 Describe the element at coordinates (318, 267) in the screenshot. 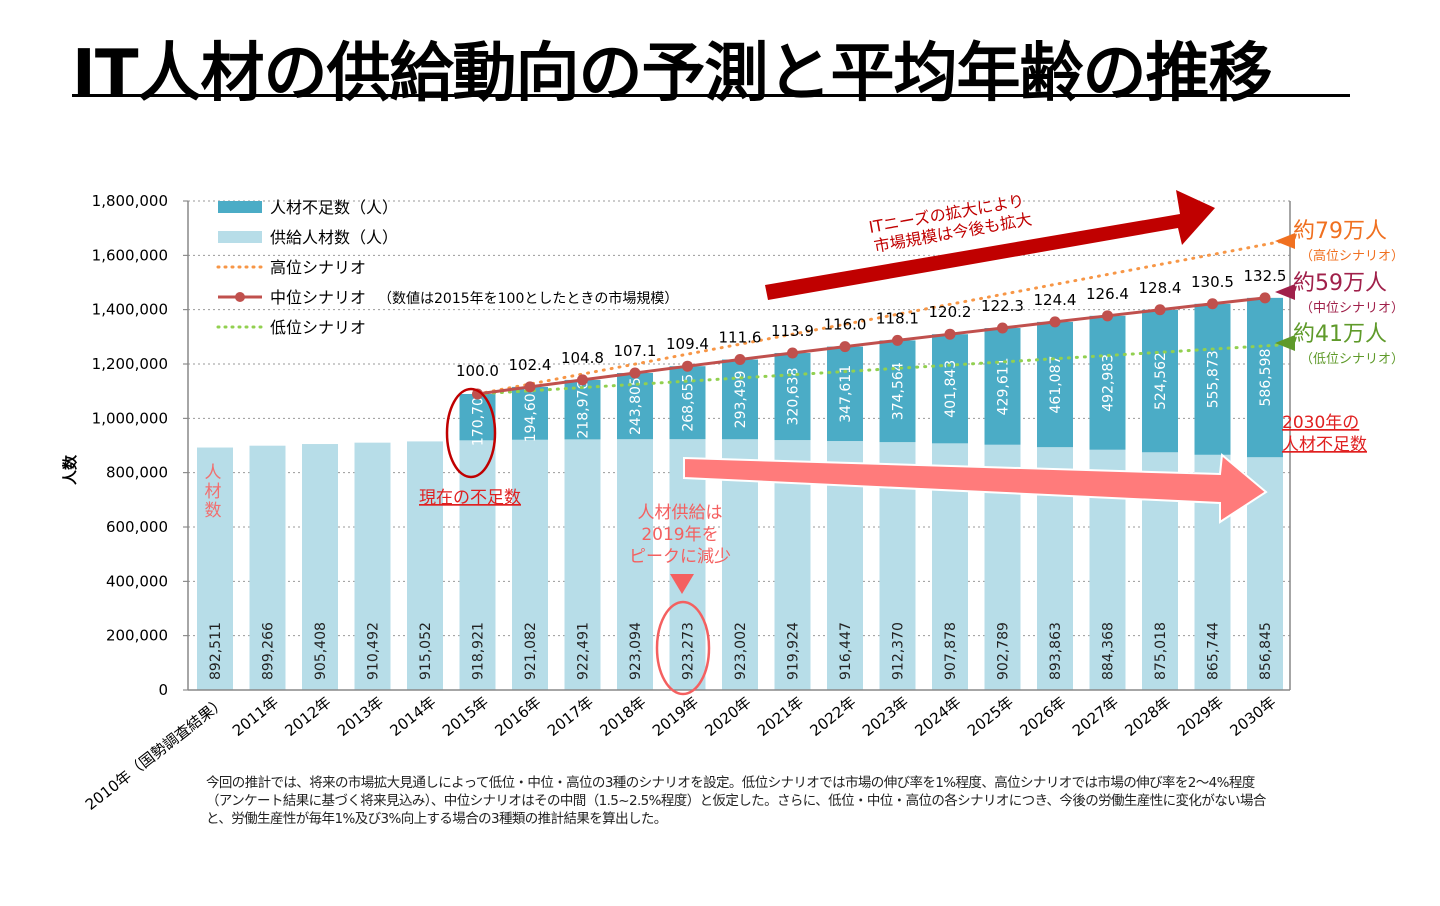

I see `legend-label: 高位シナリオ` at that location.